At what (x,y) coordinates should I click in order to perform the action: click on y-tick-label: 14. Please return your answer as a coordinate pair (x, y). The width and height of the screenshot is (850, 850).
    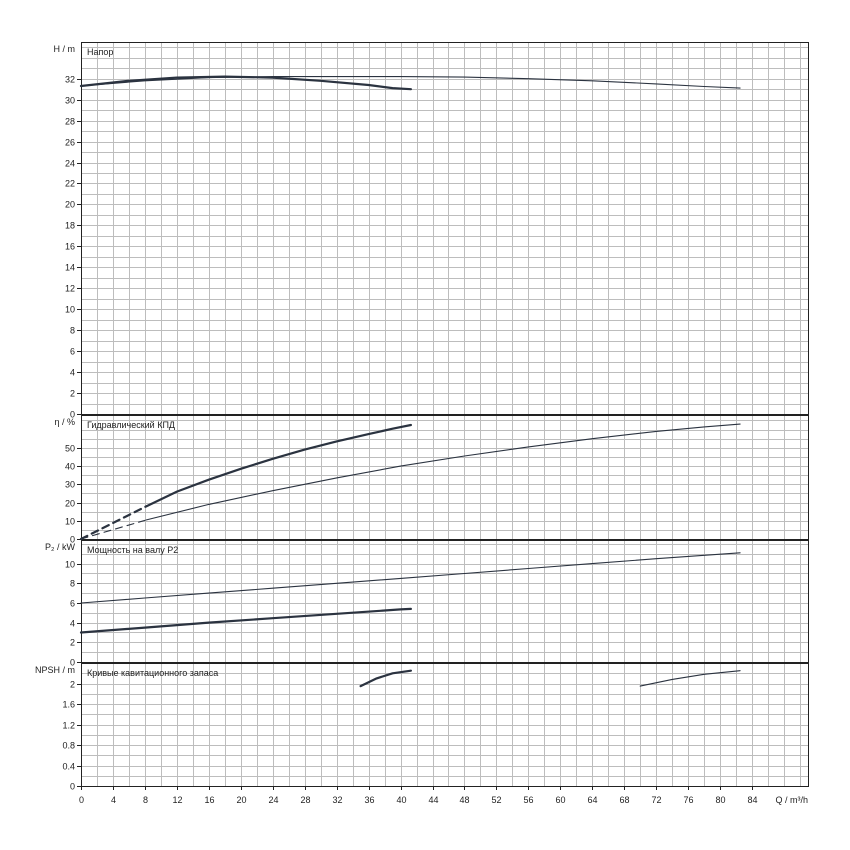
    Looking at the image, I should click on (70, 268).